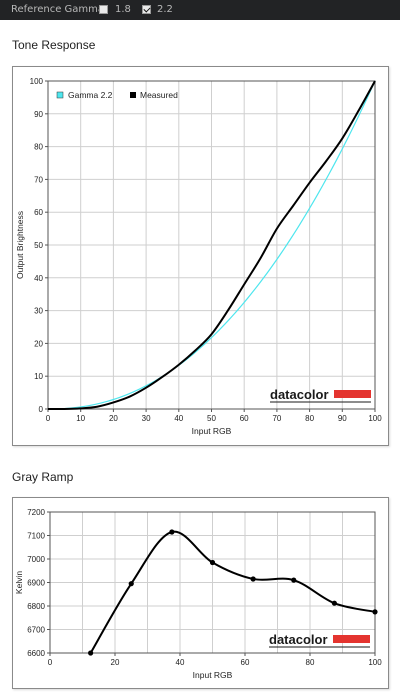  I want to click on y-axis-label: Output Brightness, so click(20, 245).